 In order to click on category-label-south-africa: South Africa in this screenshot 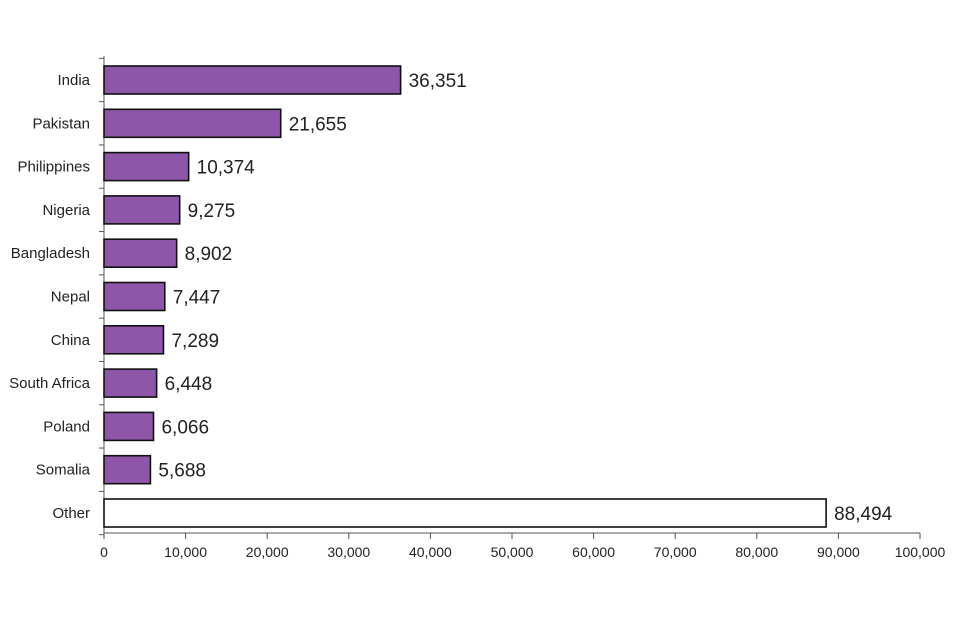, I will do `click(50, 383)`.